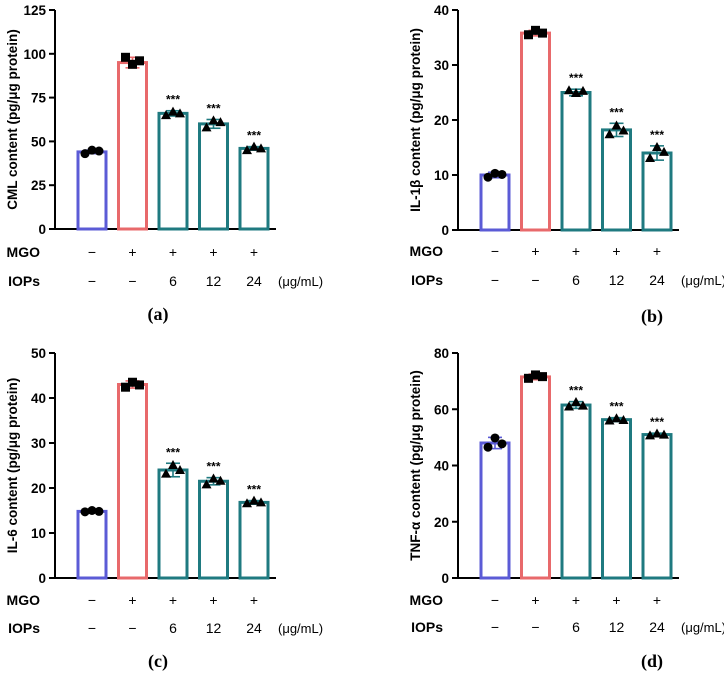 The width and height of the screenshot is (724, 674). I want to click on panel-caption: (c), so click(158, 661).